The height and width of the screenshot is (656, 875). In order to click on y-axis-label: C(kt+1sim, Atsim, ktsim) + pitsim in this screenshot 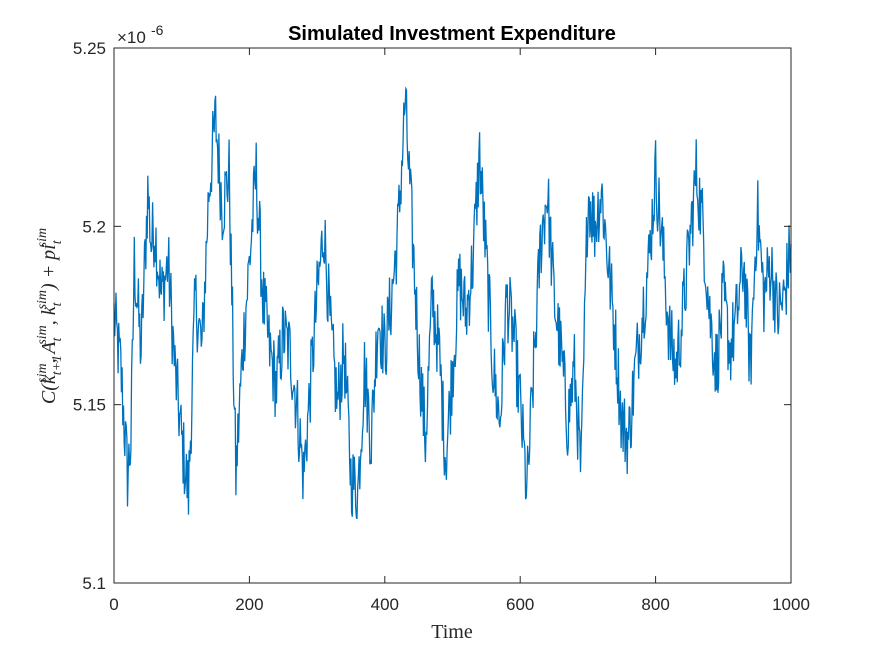, I will do `click(50, 316)`.